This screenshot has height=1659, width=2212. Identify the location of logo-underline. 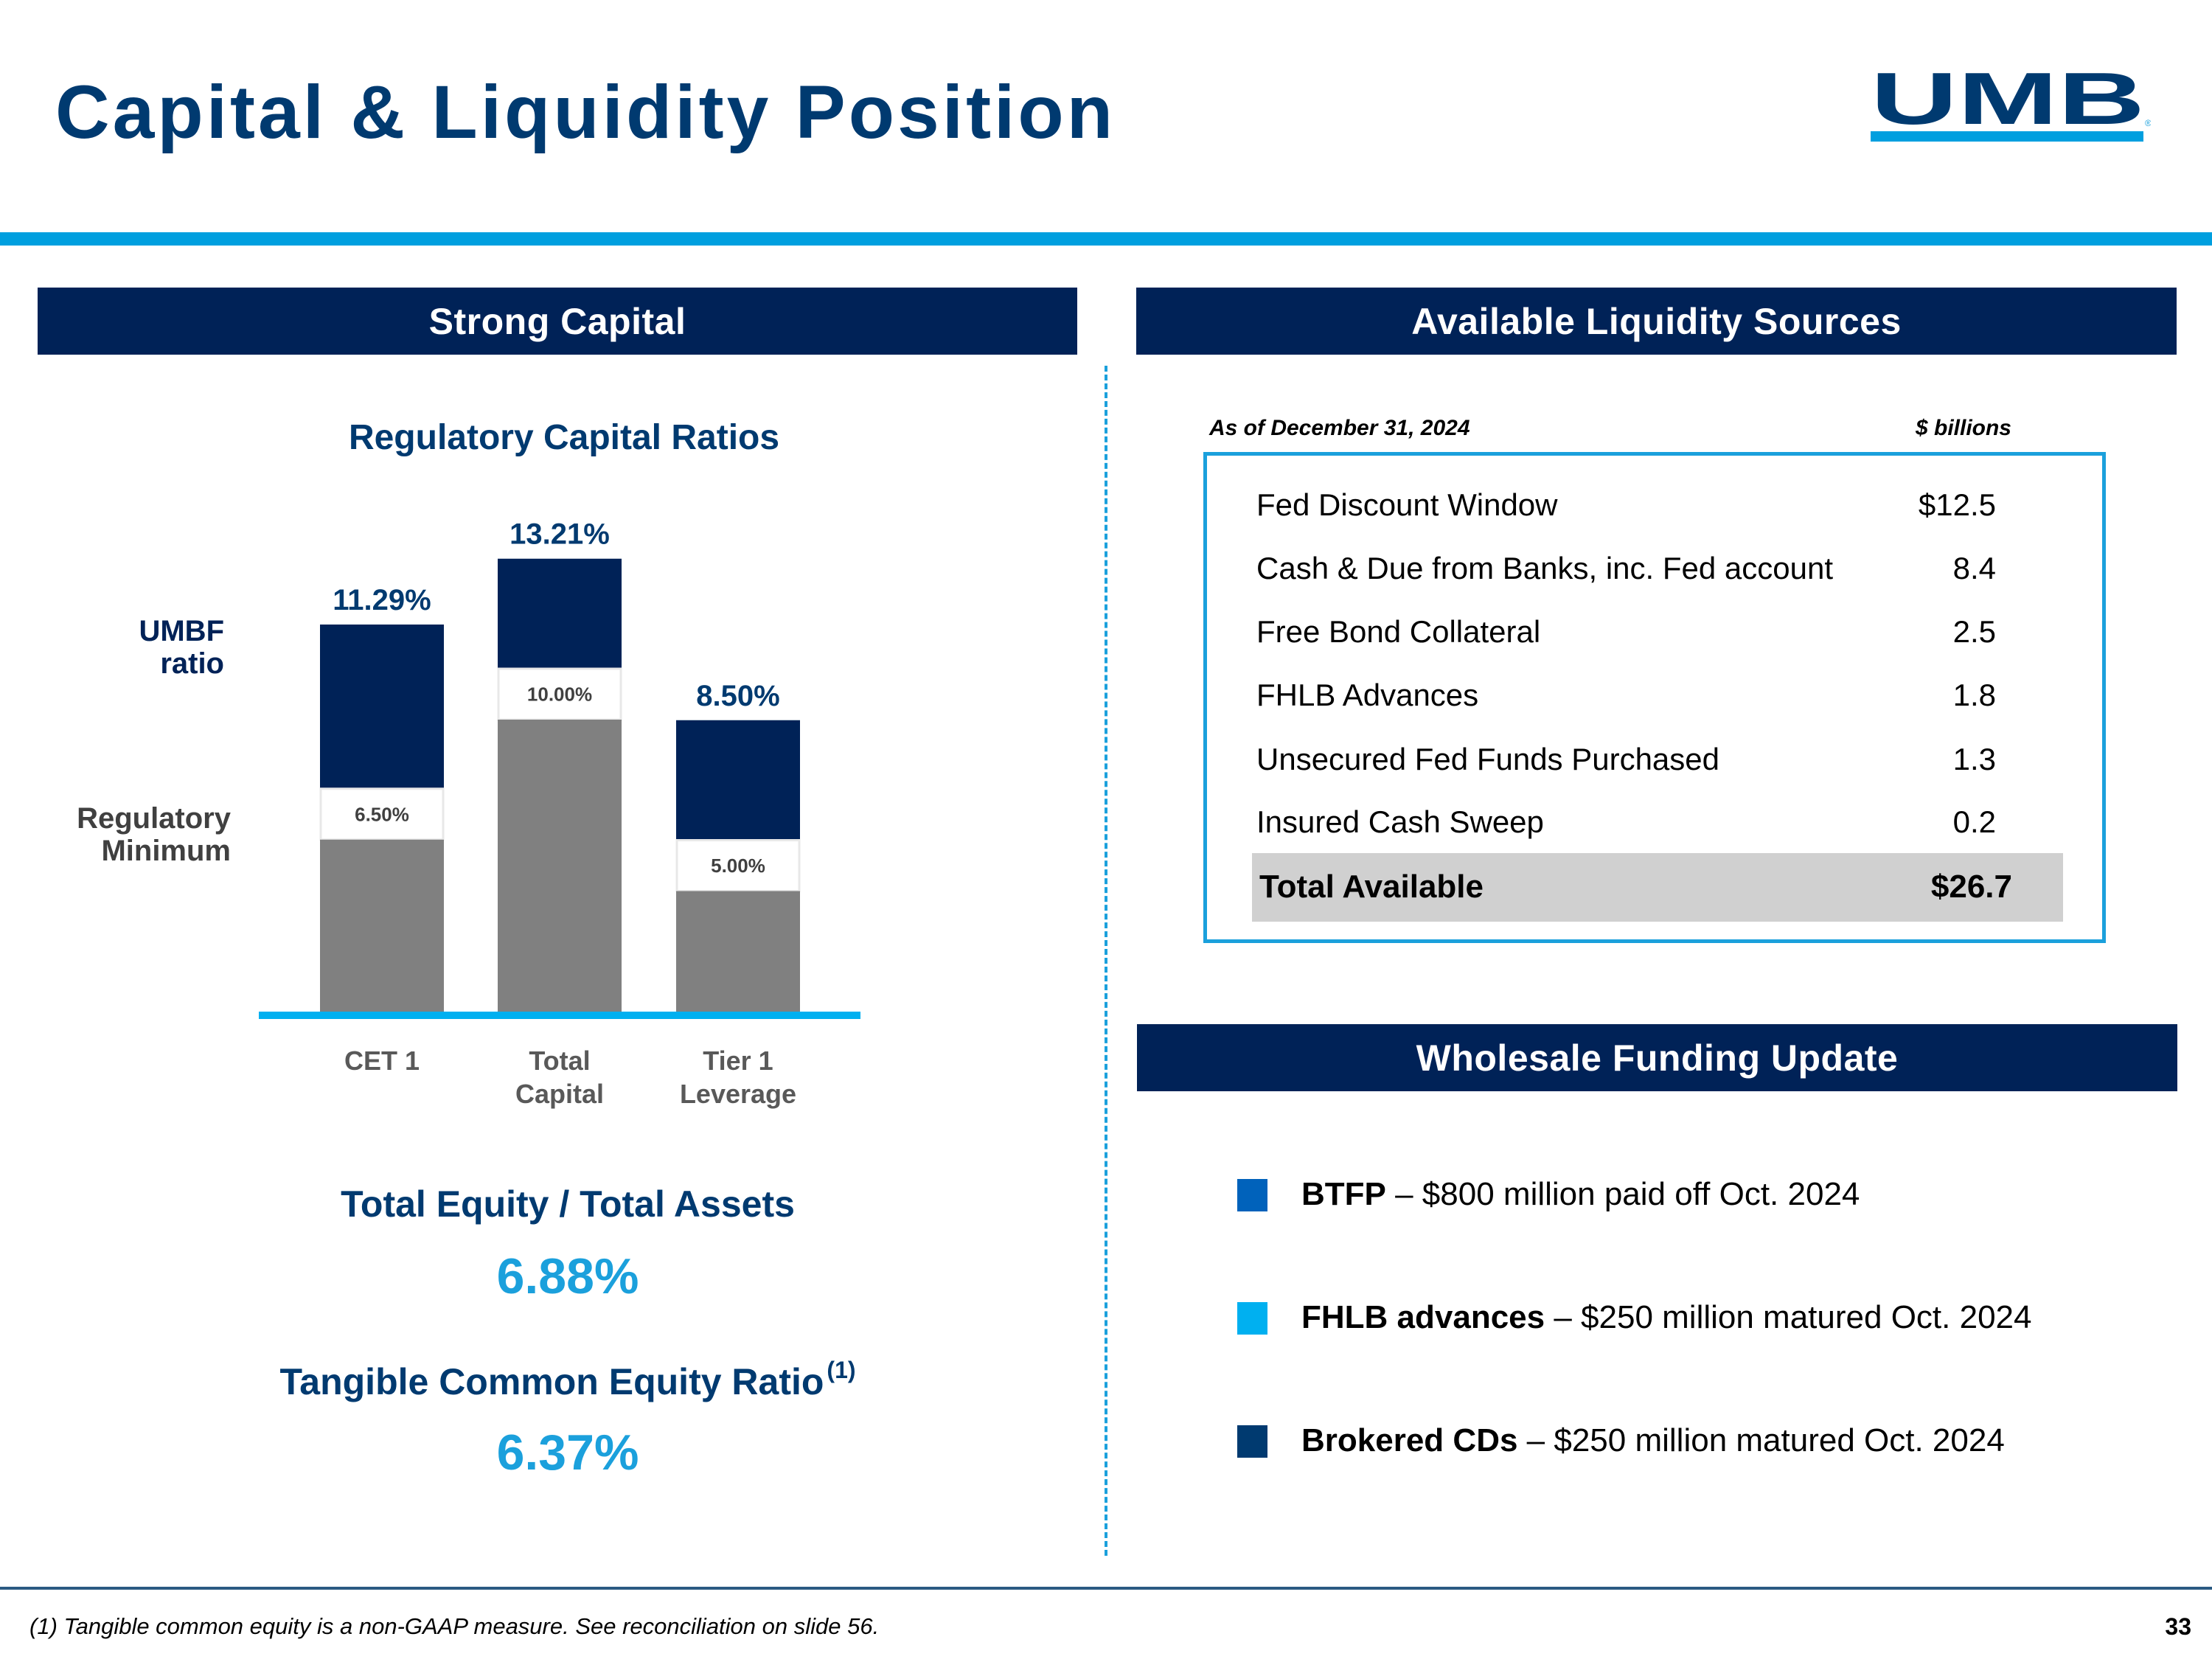
(2007, 136).